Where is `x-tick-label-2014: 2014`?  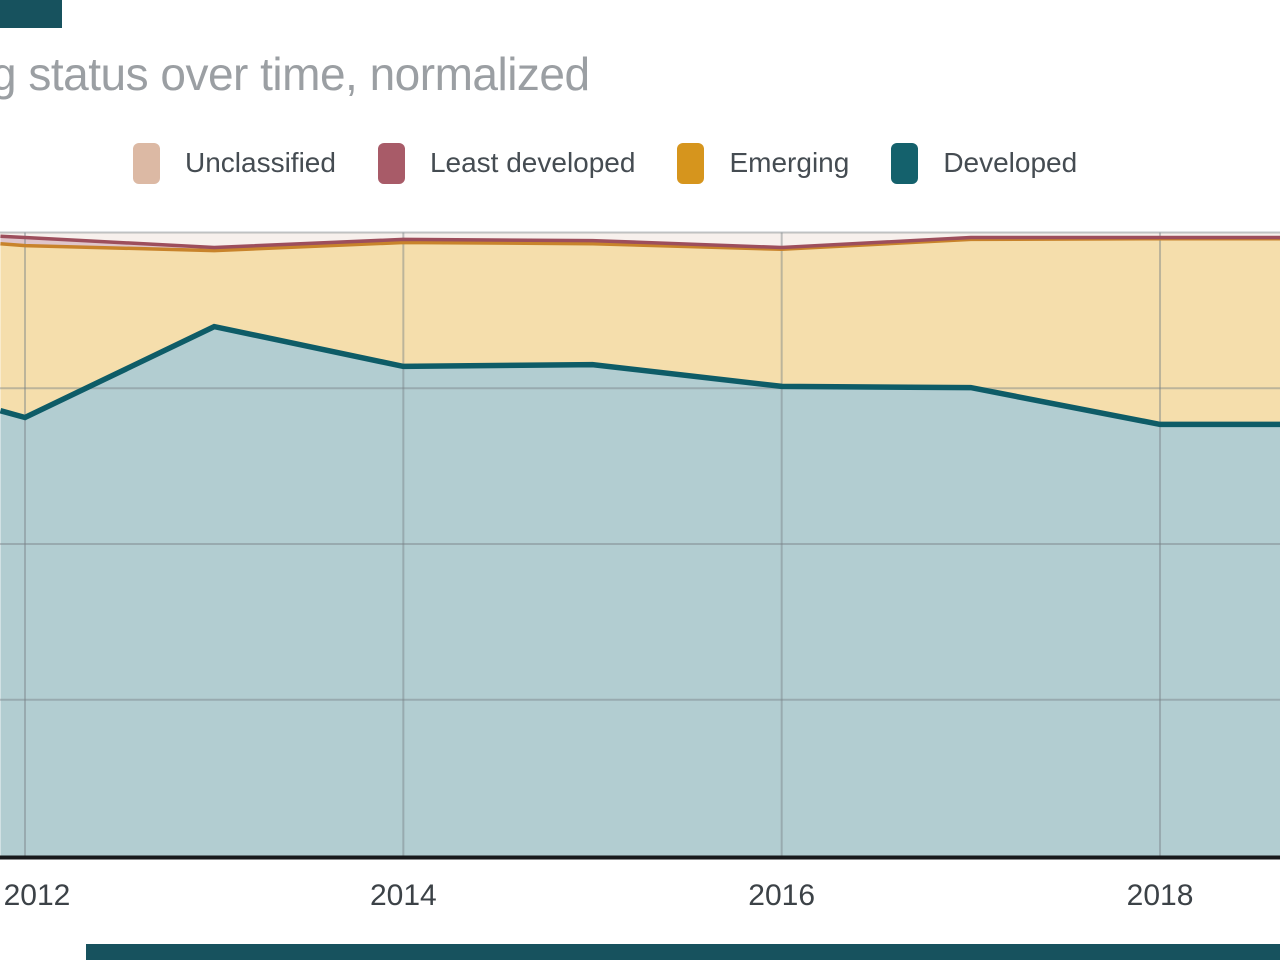 x-tick-label-2014: 2014 is located at coordinates (403, 895).